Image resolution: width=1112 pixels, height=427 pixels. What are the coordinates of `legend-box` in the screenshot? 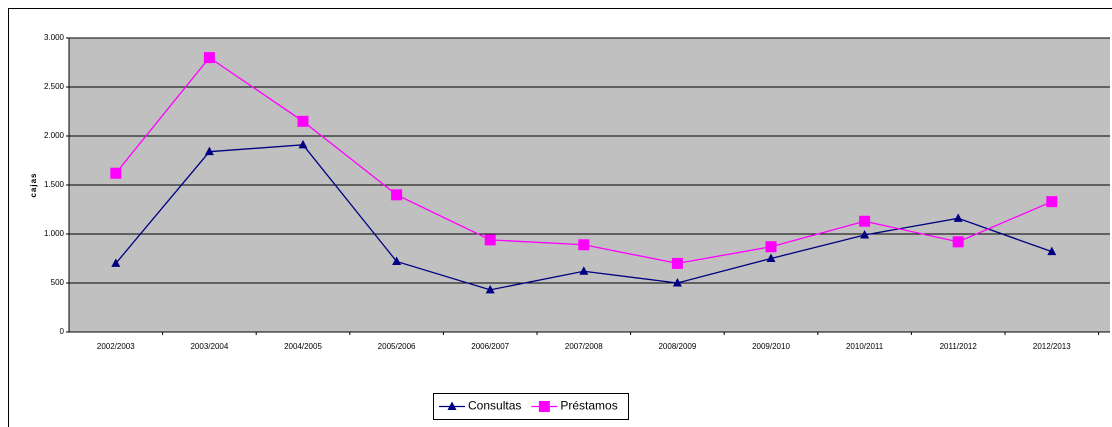 It's located at (531, 406).